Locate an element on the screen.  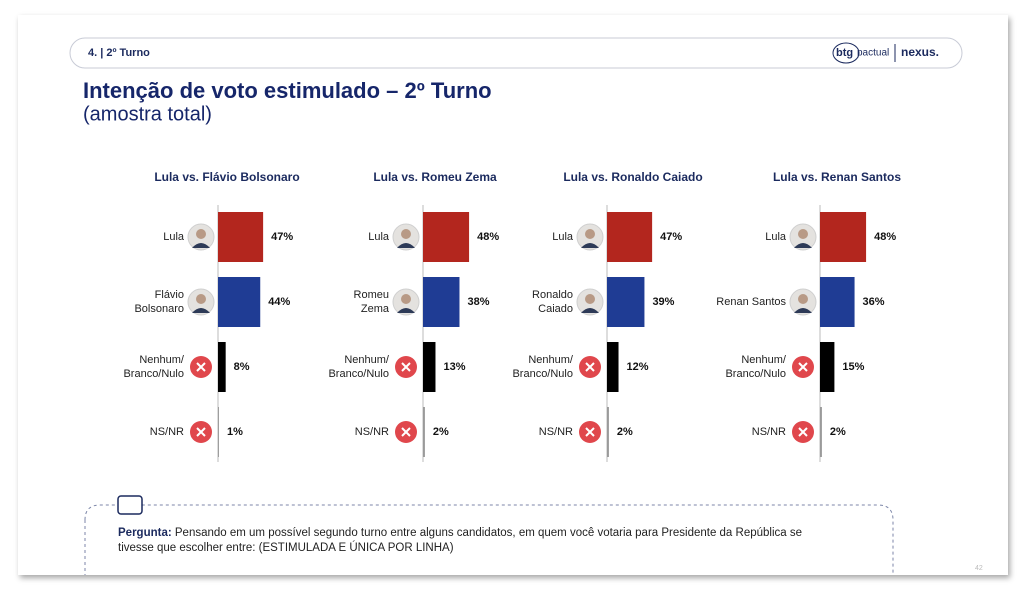
subtitle: (amostra total) is located at coordinates (147, 114).